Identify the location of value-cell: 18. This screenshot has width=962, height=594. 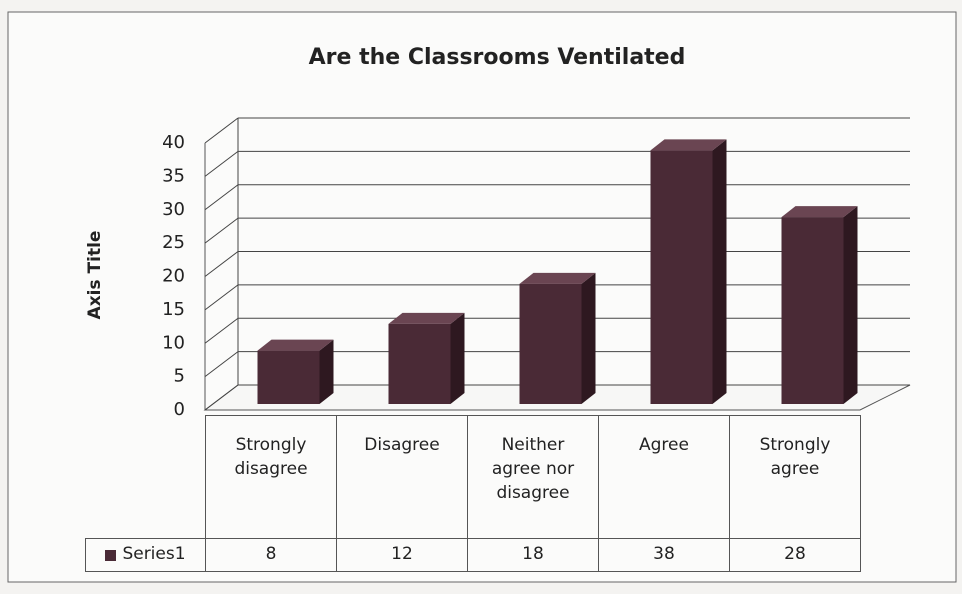
(533, 555).